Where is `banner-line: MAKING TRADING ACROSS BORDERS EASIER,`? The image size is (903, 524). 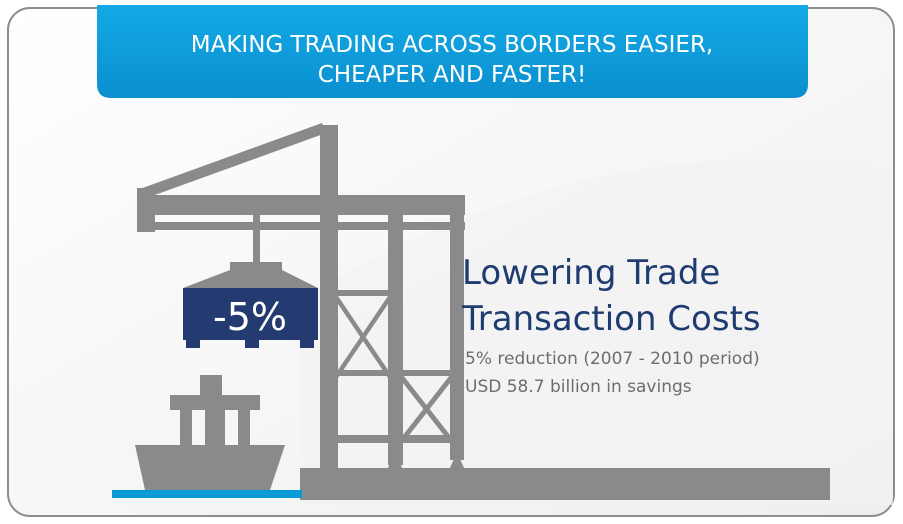 banner-line: MAKING TRADING ACROSS BORDERS EASIER, is located at coordinates (452, 45).